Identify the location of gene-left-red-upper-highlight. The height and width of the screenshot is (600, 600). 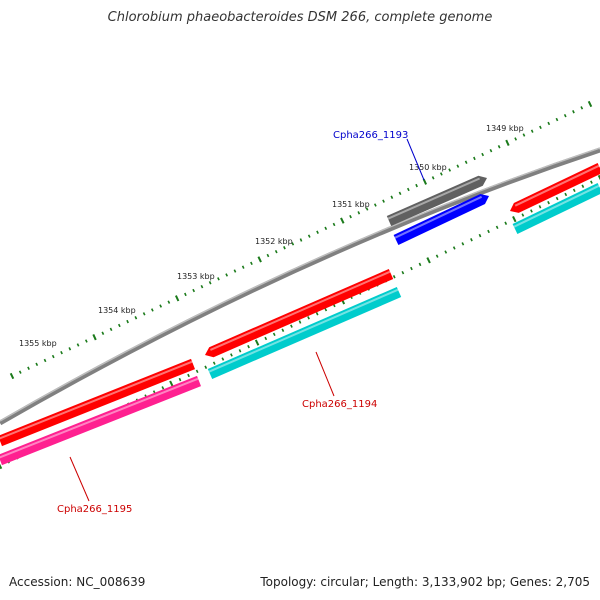
(96, 400).